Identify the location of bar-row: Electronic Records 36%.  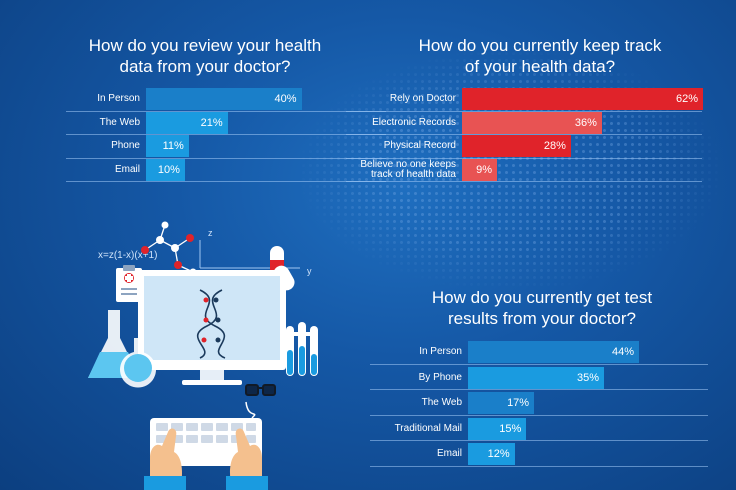
(524, 122).